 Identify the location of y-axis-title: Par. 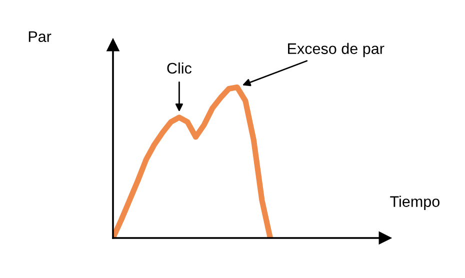
(40, 36).